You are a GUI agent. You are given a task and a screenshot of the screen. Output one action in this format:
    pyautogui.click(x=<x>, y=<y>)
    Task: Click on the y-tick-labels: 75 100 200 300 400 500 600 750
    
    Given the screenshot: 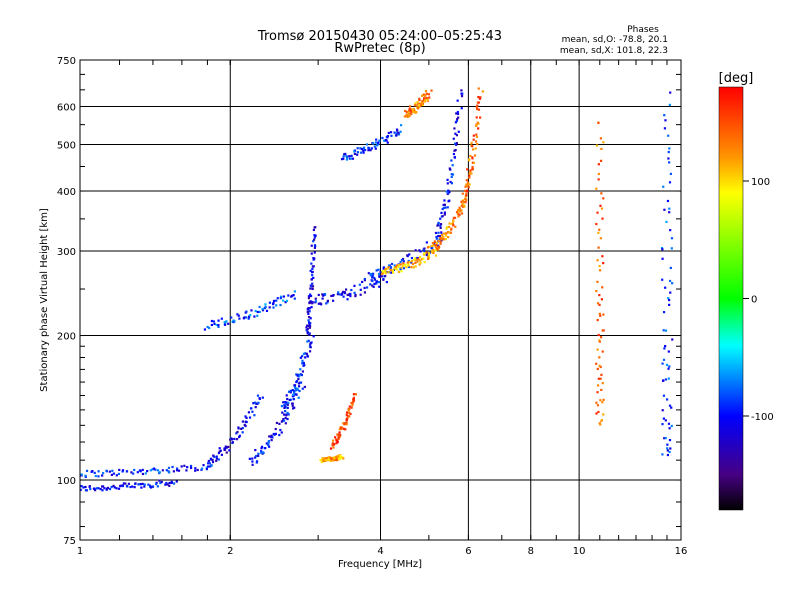 What is the action you would take?
    pyautogui.click(x=66, y=301)
    